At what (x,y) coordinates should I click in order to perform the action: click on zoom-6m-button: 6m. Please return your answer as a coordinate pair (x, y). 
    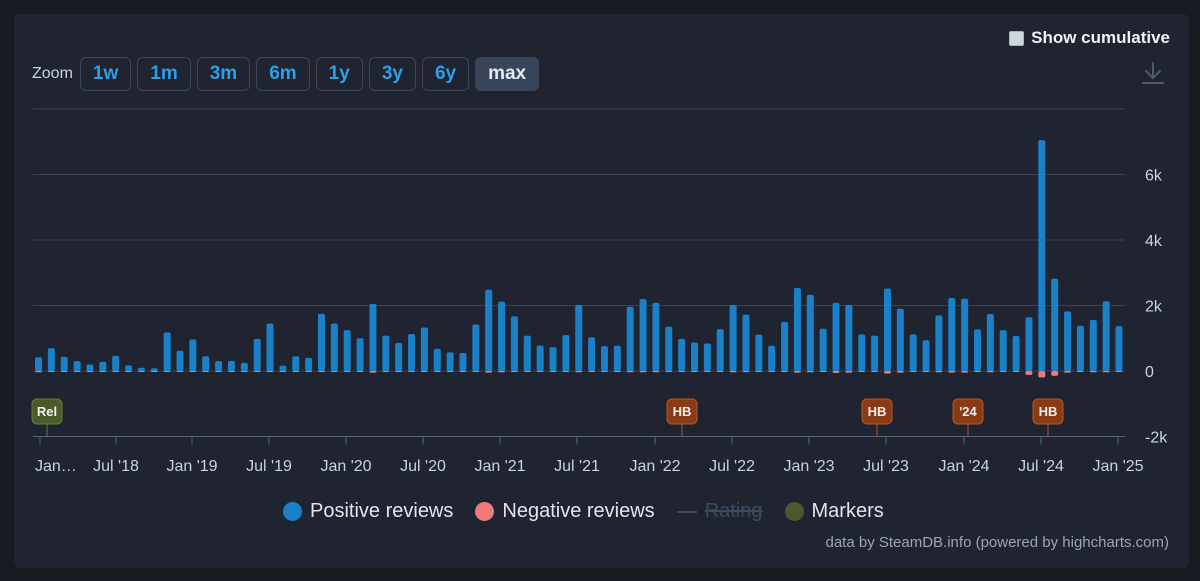
    Looking at the image, I should click on (283, 74).